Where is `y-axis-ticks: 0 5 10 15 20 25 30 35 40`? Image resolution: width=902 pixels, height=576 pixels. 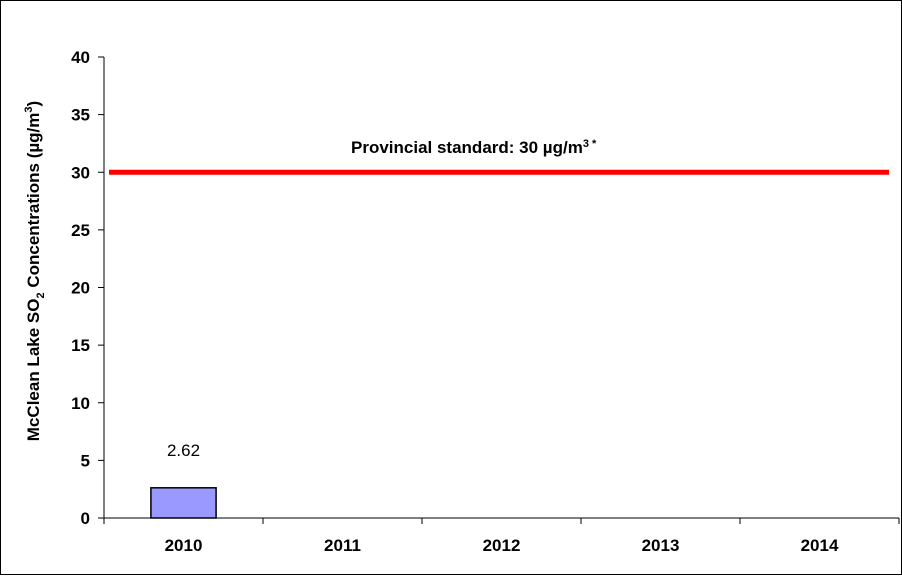
y-axis-ticks: 0 5 10 15 20 25 30 35 40 is located at coordinates (87, 288).